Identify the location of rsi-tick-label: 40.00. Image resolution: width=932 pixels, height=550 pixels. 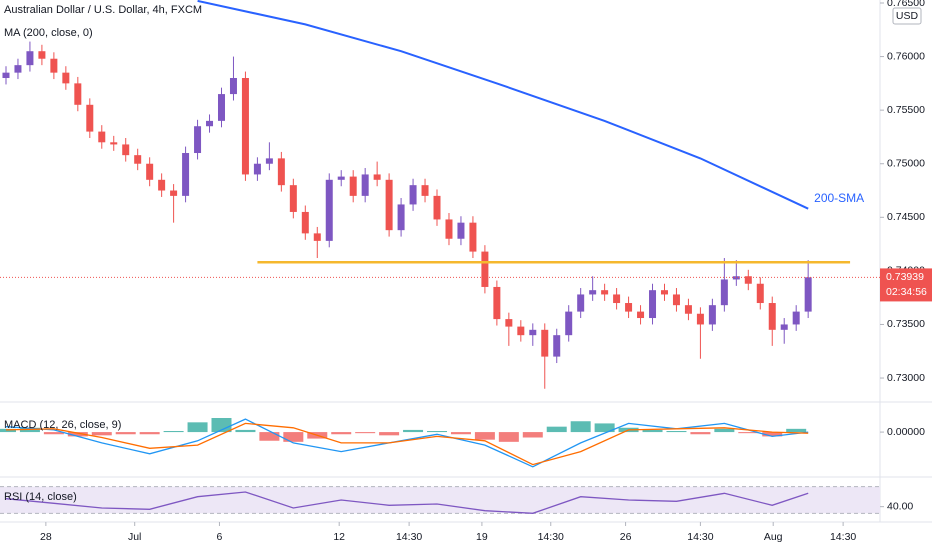
(900, 506).